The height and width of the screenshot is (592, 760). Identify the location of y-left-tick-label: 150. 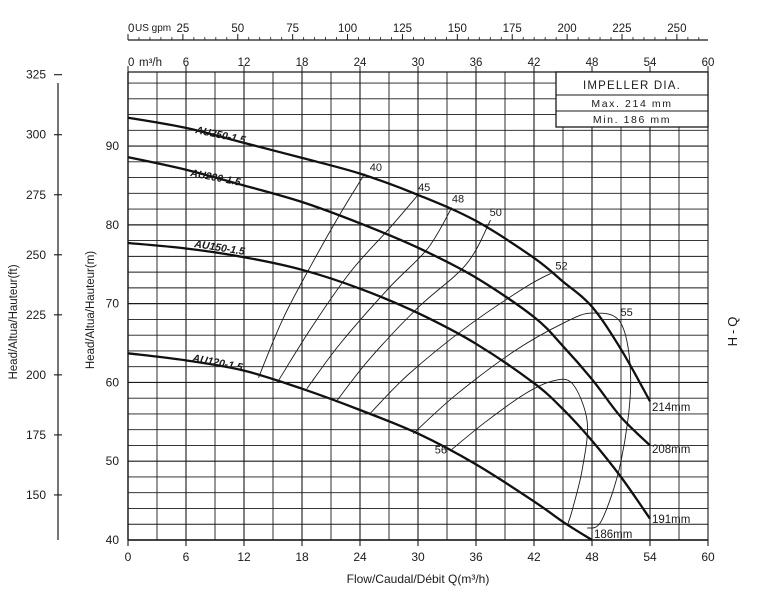
(36, 495).